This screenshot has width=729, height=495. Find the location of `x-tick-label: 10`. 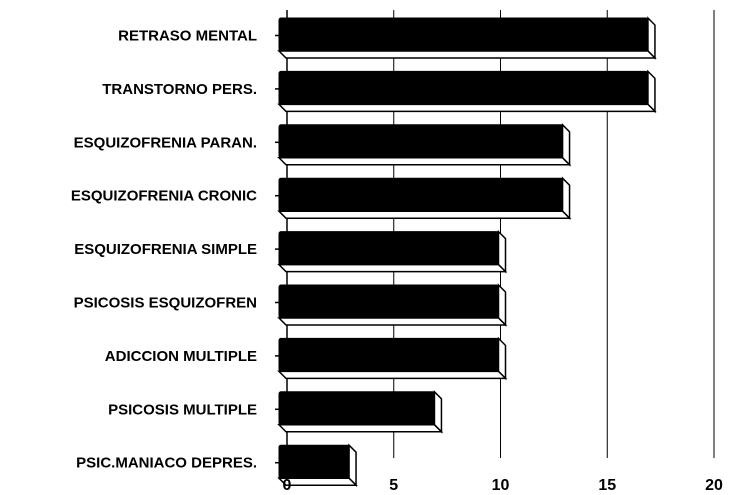

x-tick-label: 10 is located at coordinates (501, 485).